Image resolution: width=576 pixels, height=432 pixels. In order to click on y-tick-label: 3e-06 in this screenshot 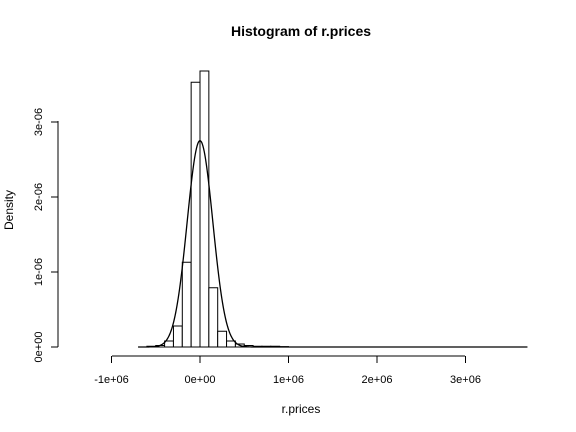, I will do `click(39, 122)`.